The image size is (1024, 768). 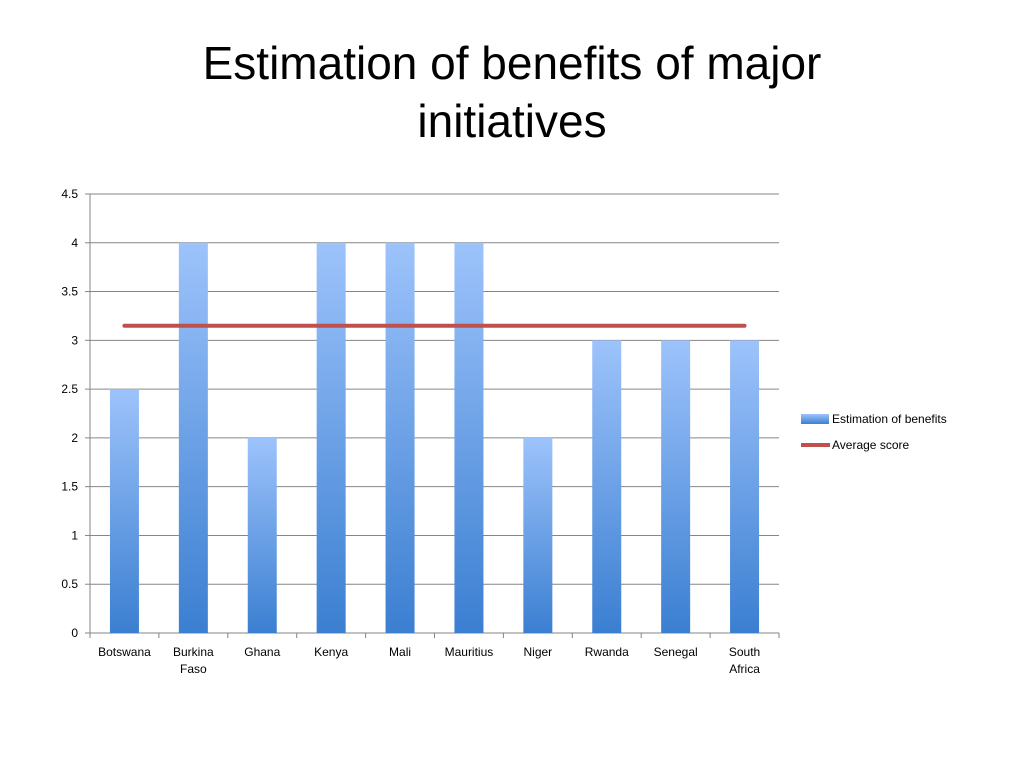 What do you see at coordinates (262, 652) in the screenshot?
I see `x-tick-label: Ghana` at bounding box center [262, 652].